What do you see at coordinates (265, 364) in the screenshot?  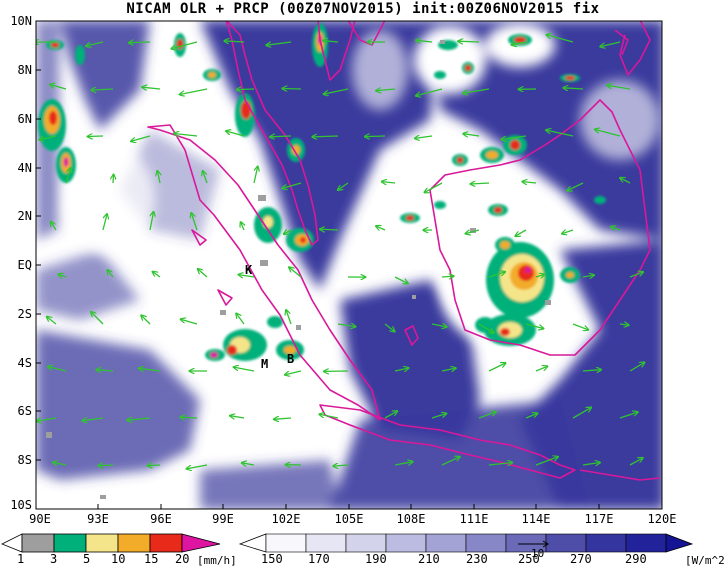 I see `station-m: M` at bounding box center [265, 364].